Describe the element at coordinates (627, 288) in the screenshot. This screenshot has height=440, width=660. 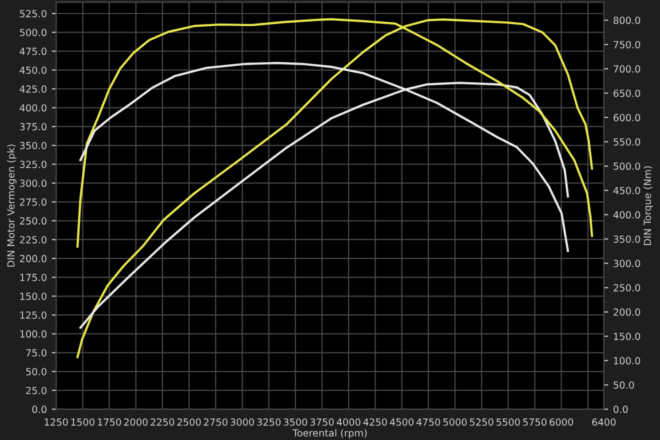
I see `y2-tick-label: 250.0` at that location.